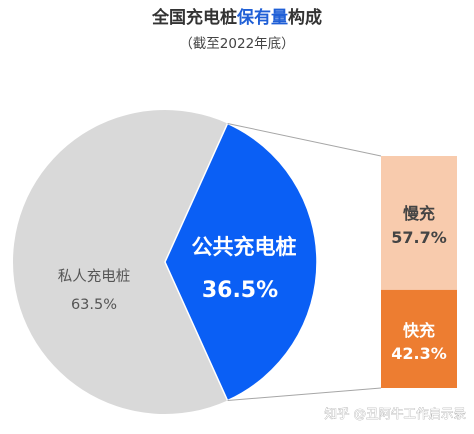 The width and height of the screenshot is (474, 434). Describe the element at coordinates (305, 17) in the screenshot. I see `title-suffix: 构成` at that location.